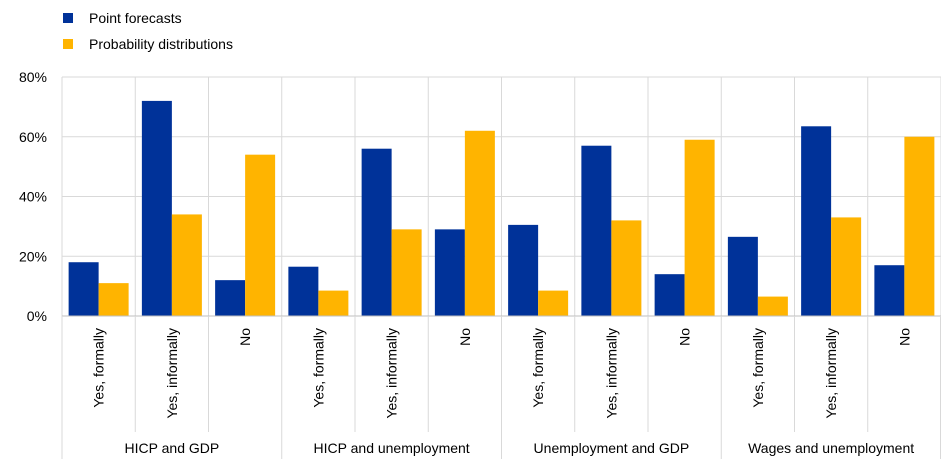 The image size is (941, 459). Describe the element at coordinates (392, 373) in the screenshot. I see `category-label-4: Yes, informally` at that location.